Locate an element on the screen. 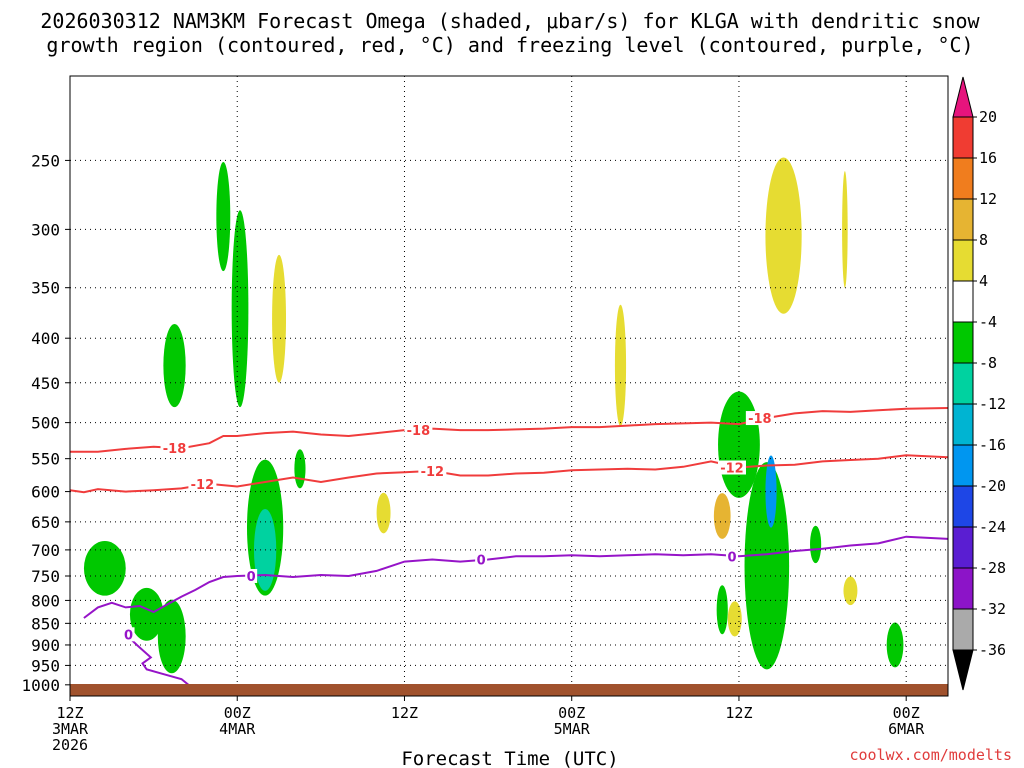  contour-label-2-1: 0 is located at coordinates (481, 560).